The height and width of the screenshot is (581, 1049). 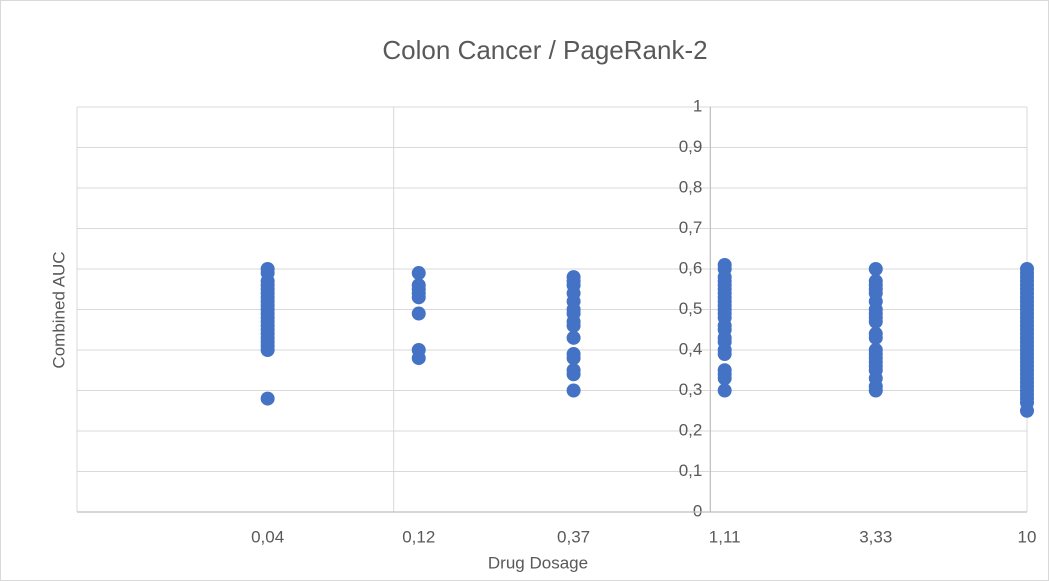 I want to click on chart-title: Colon Cancer / PageRank-2, so click(x=544, y=50).